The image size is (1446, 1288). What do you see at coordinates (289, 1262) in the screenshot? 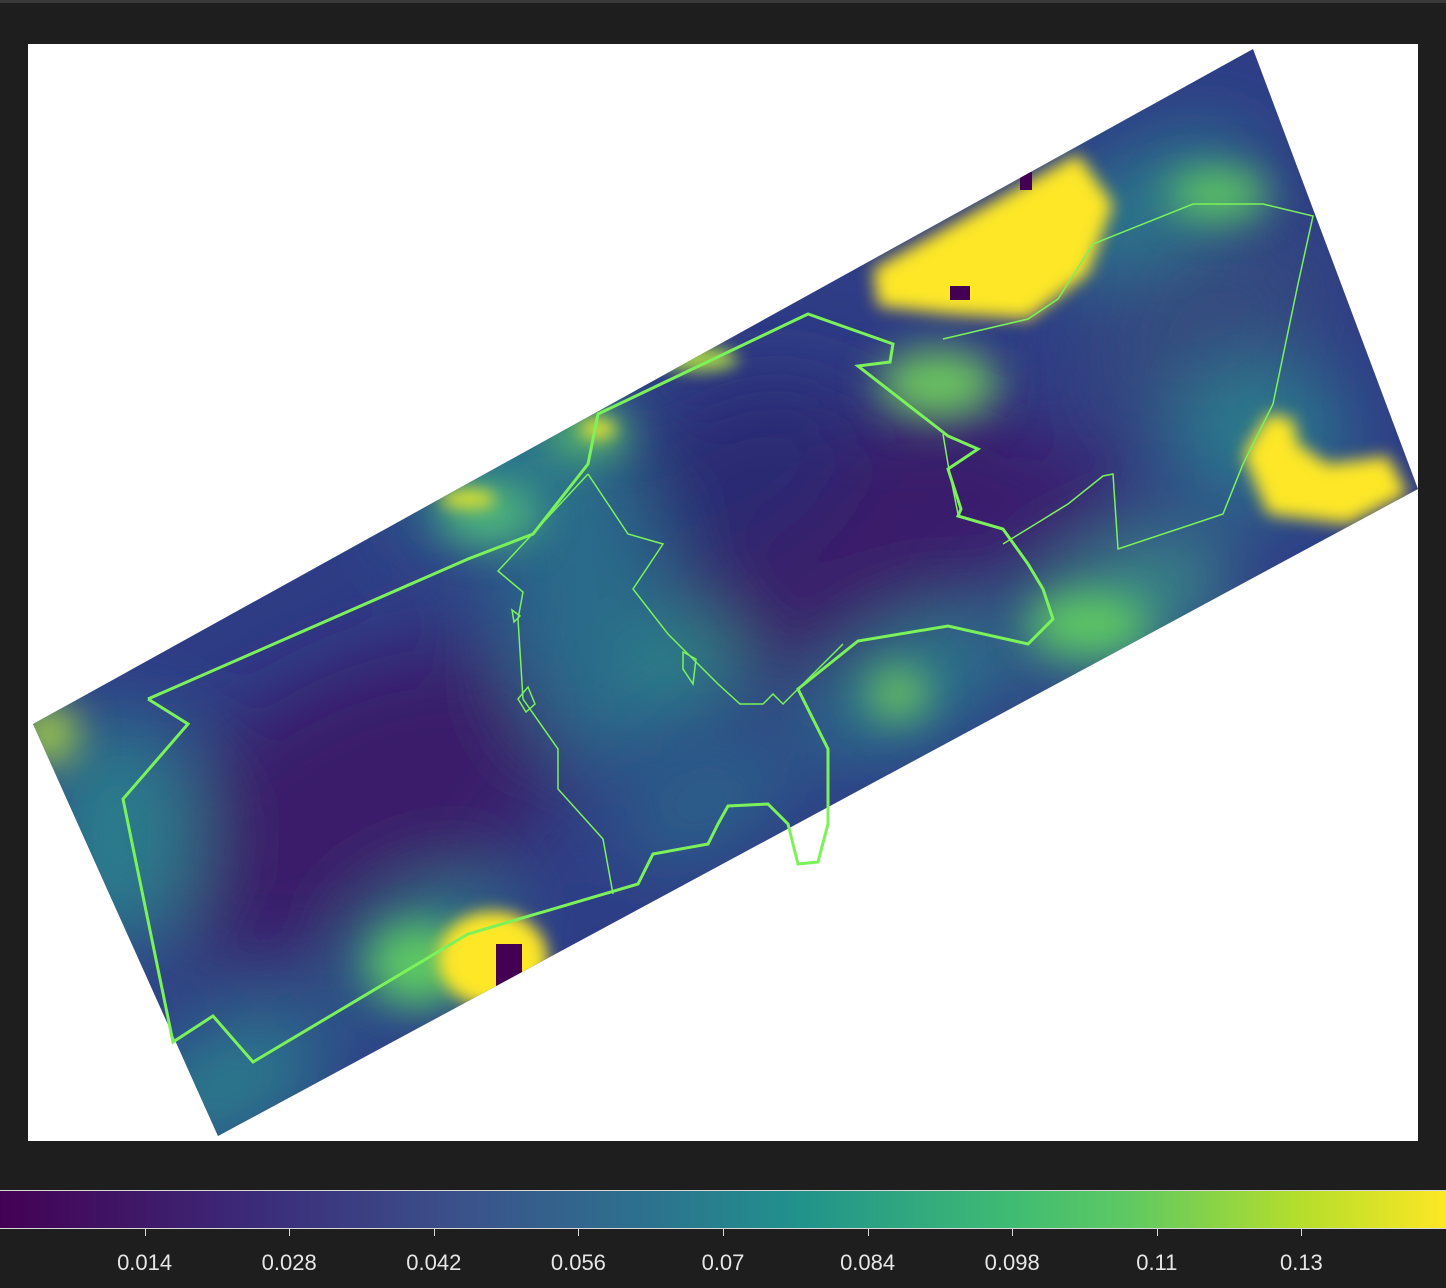
I see `colorbar-tick-label: 0.028` at bounding box center [289, 1262].